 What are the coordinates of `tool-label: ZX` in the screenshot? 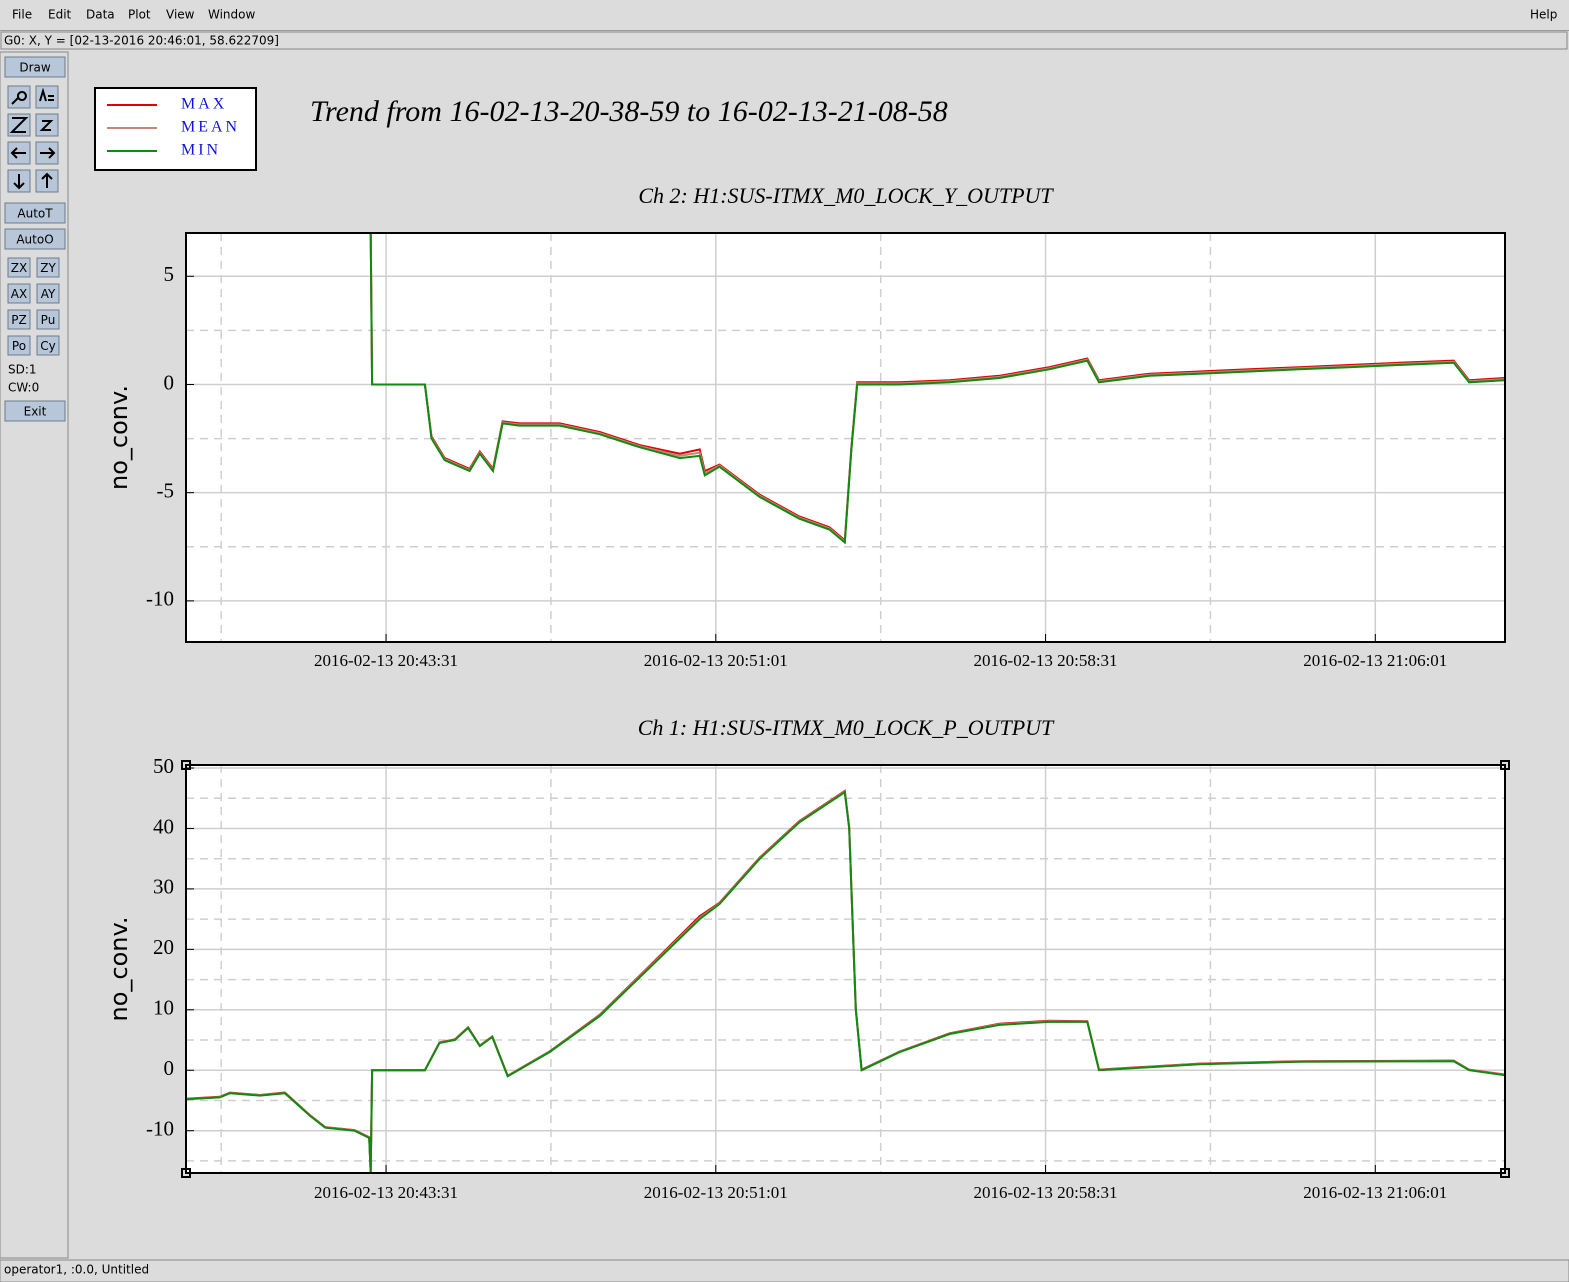 It's located at (19, 268).